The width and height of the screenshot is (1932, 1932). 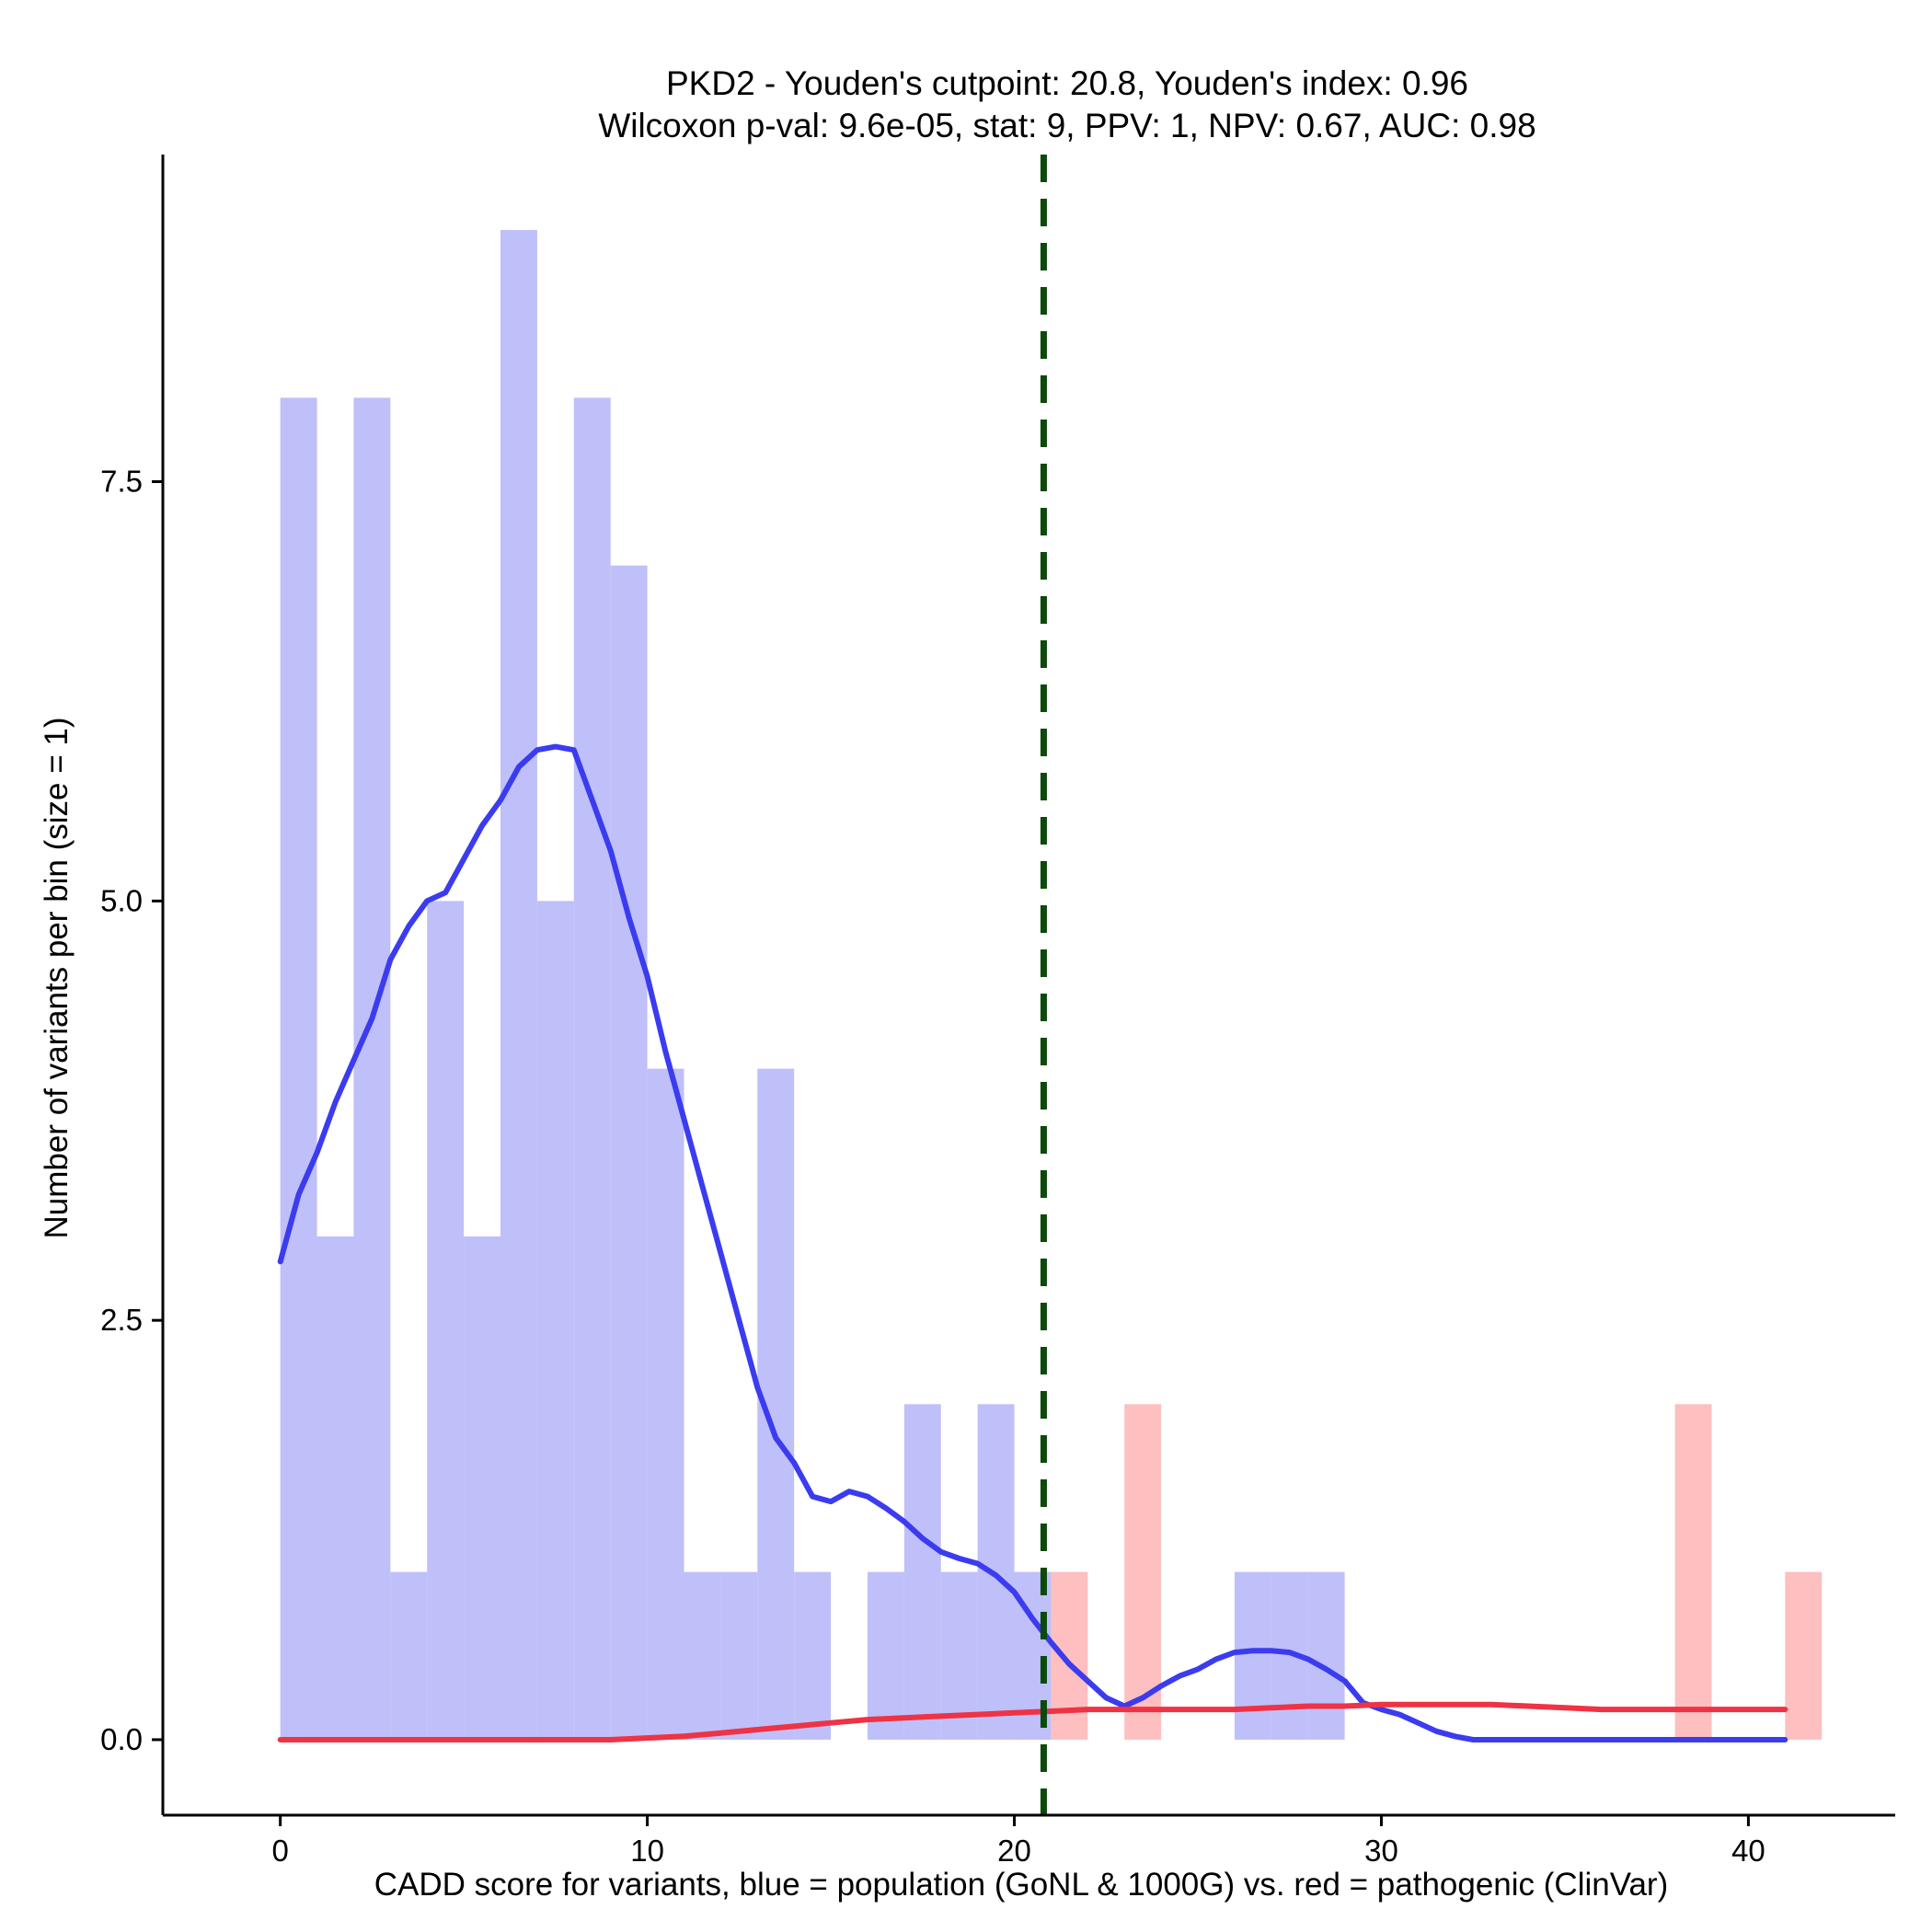 What do you see at coordinates (57, 977) in the screenshot?
I see `y-axis-title: Number of variants per bin (size = 1)` at bounding box center [57, 977].